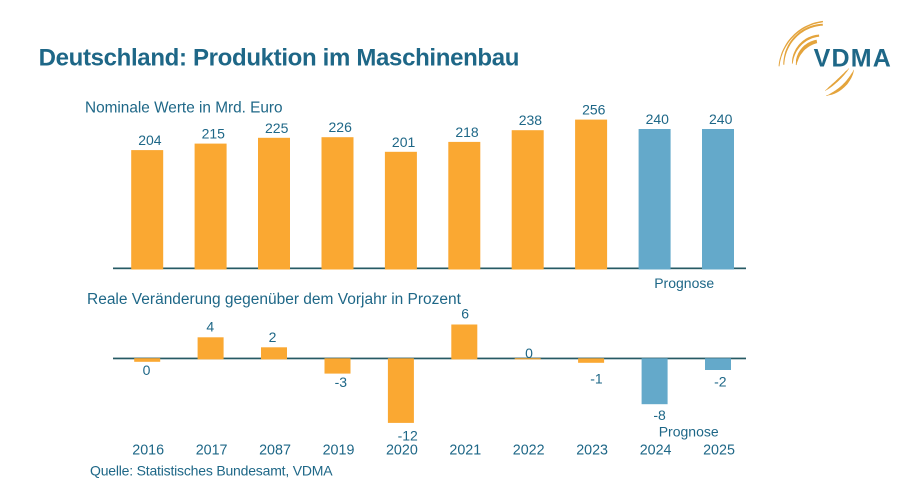  What do you see at coordinates (656, 450) in the screenshot?
I see `svg-text: 2024` at bounding box center [656, 450].